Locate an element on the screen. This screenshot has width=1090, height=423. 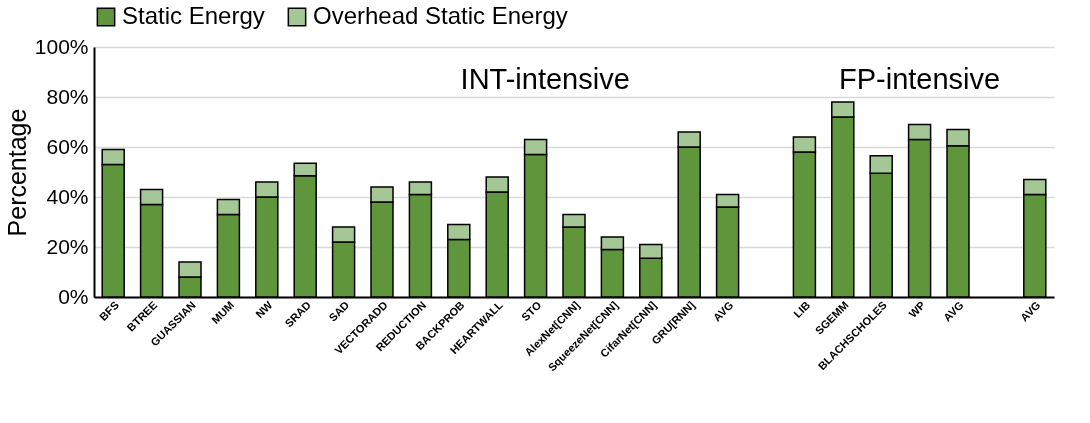
legend-label: Static Energy is located at coordinates (193, 15).